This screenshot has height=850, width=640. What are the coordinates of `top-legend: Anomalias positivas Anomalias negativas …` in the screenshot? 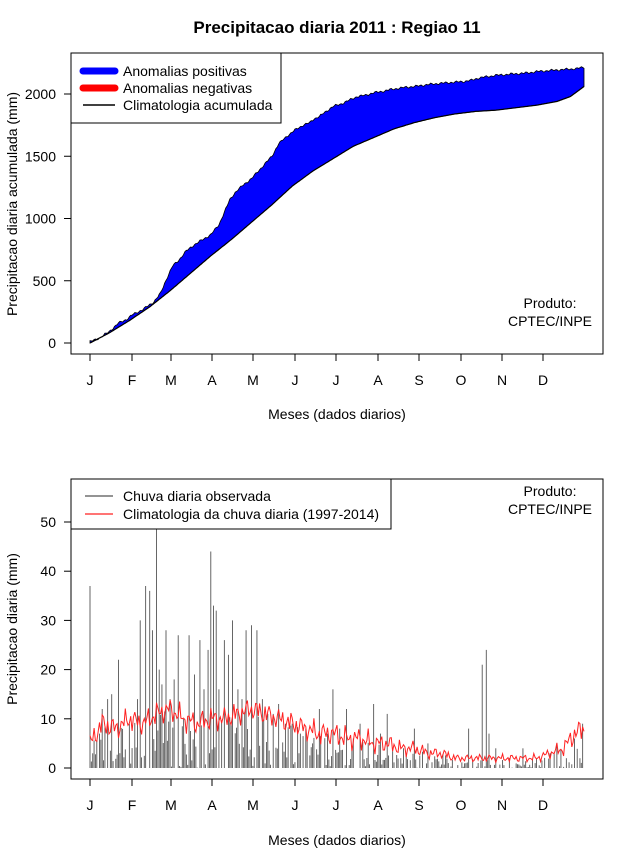 It's located at (176, 88).